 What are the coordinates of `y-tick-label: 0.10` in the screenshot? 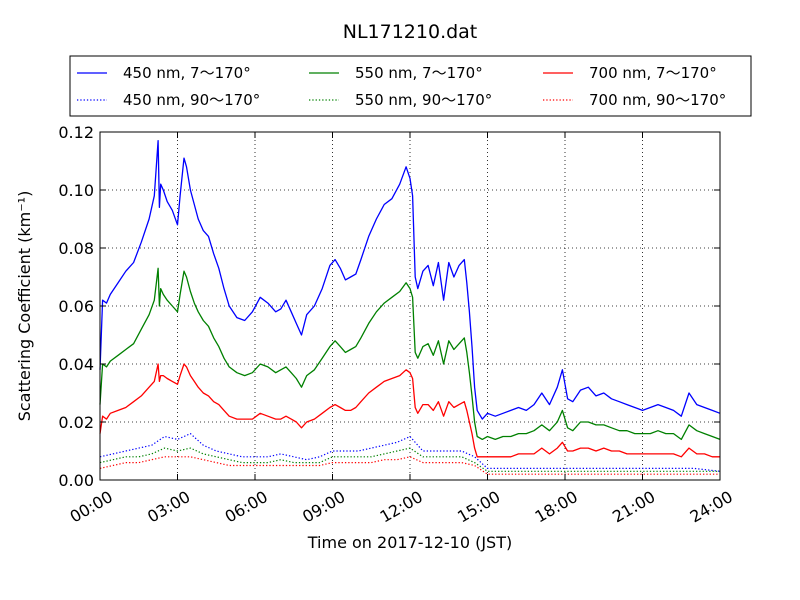 It's located at (76, 190).